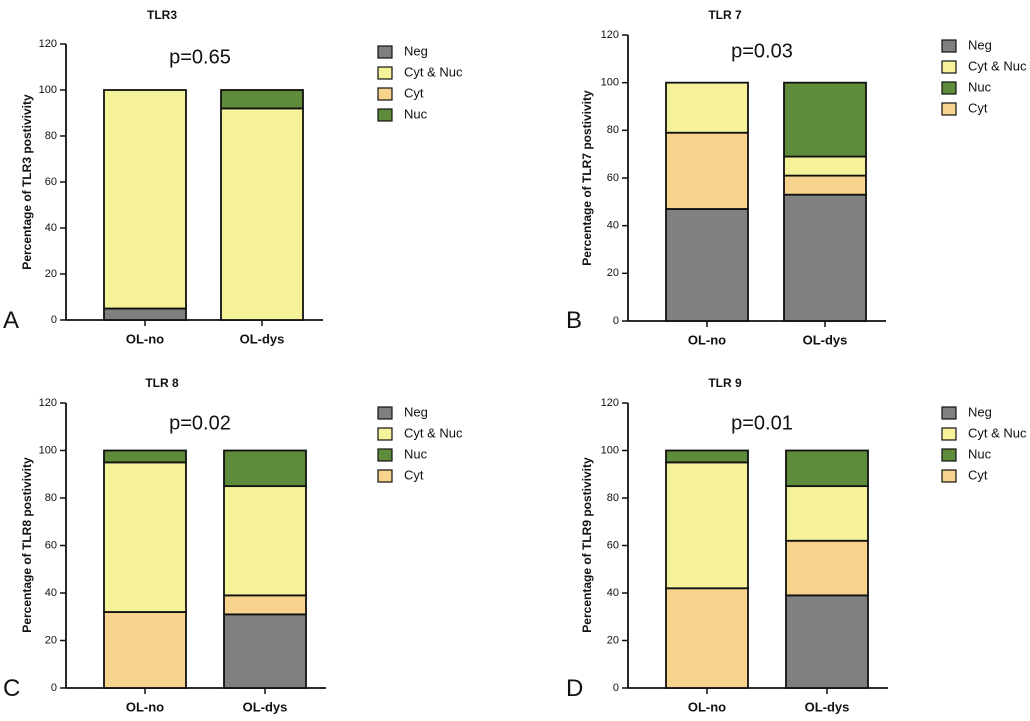  What do you see at coordinates (11, 320) in the screenshot?
I see `panel-letter: A` at bounding box center [11, 320].